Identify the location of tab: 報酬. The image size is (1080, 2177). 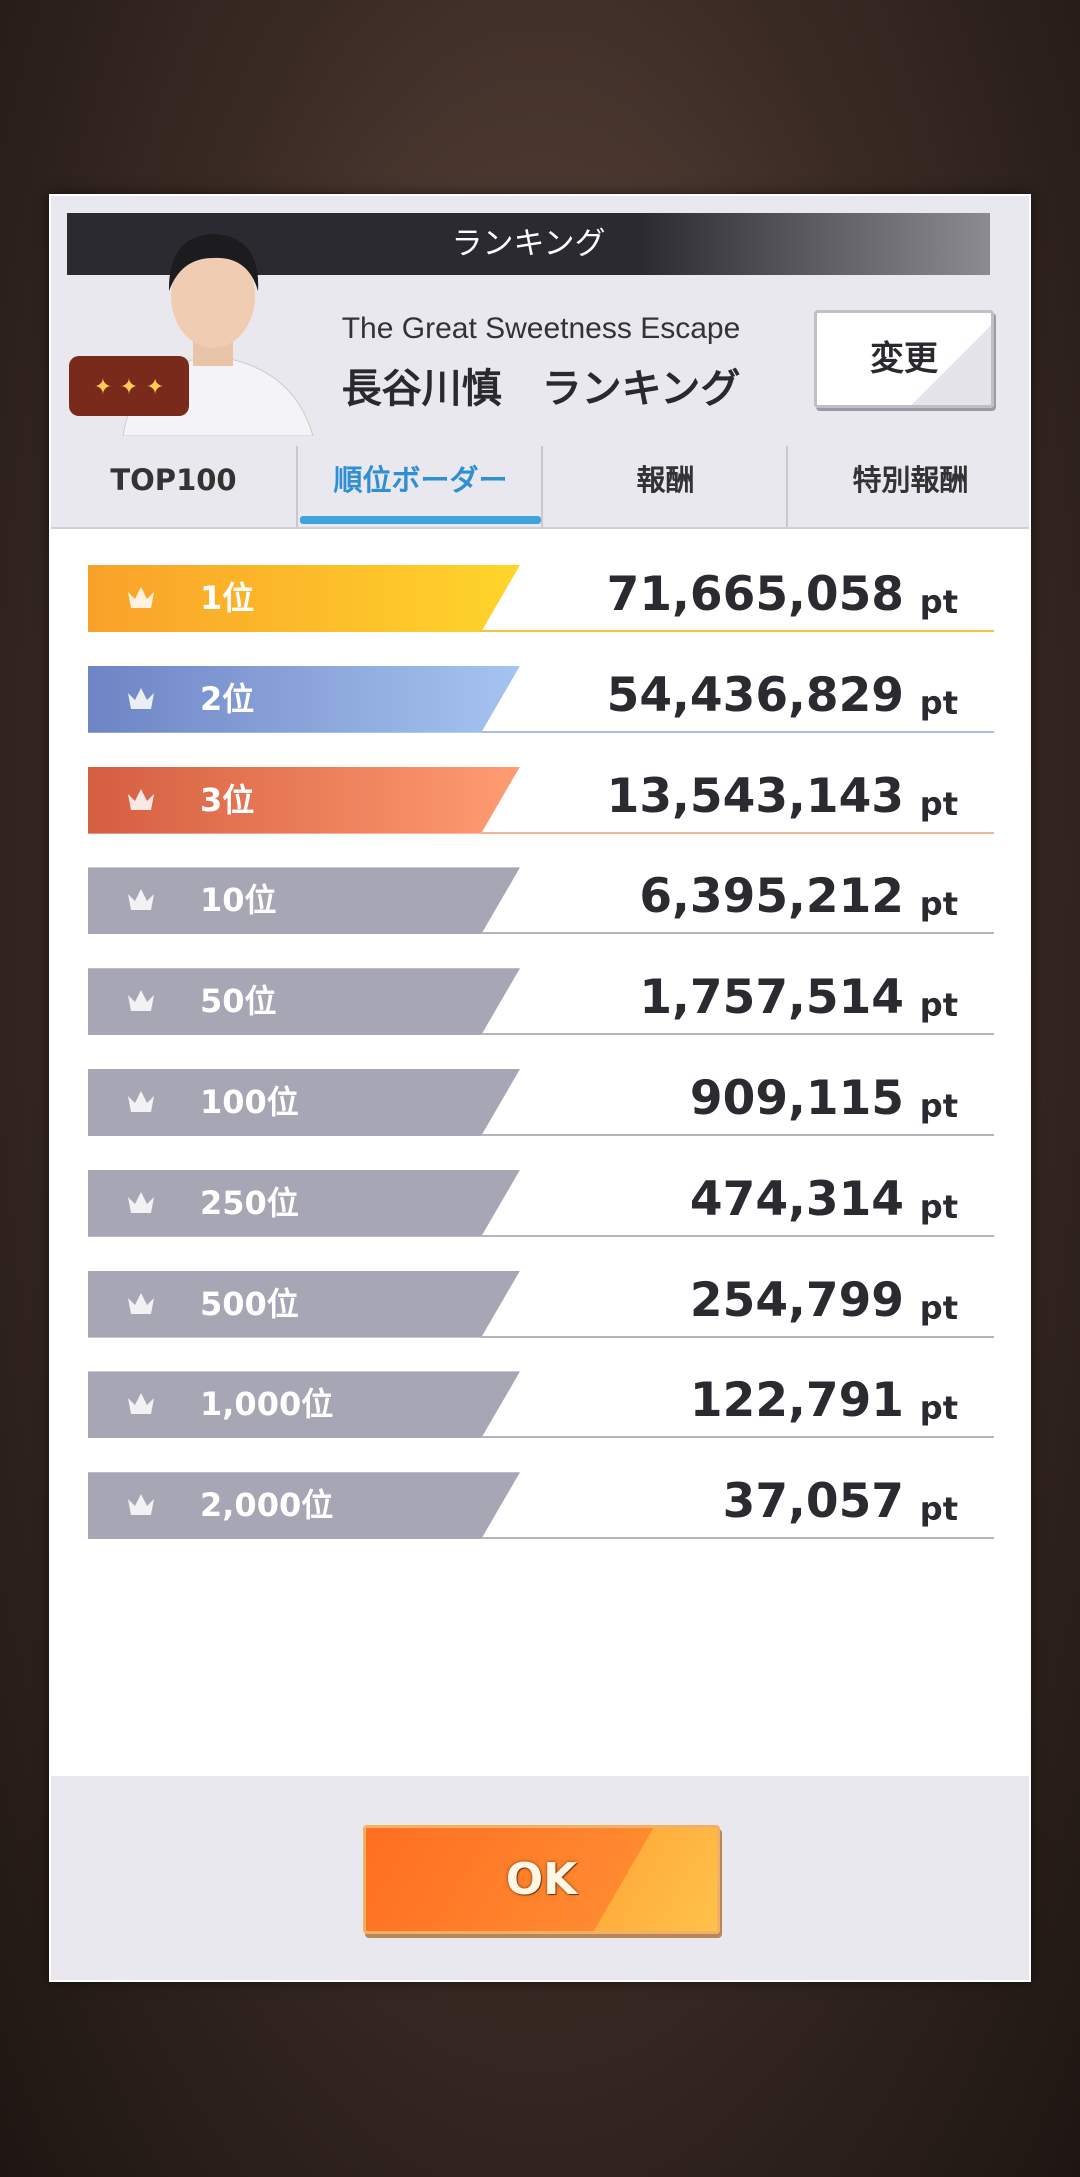
(664, 486).